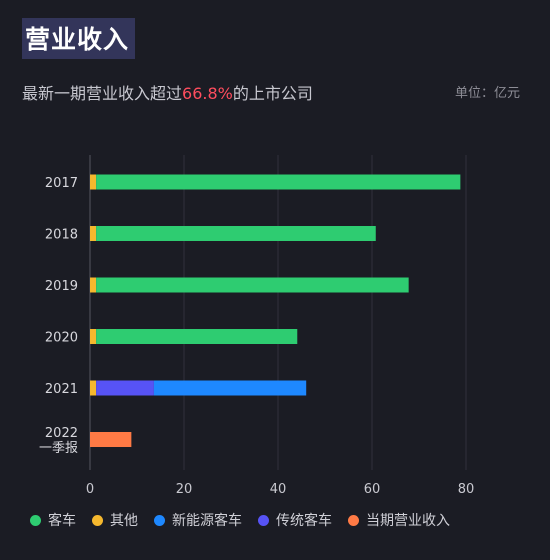 This screenshot has height=560, width=550. I want to click on x-tick-label: 0, so click(90, 489).